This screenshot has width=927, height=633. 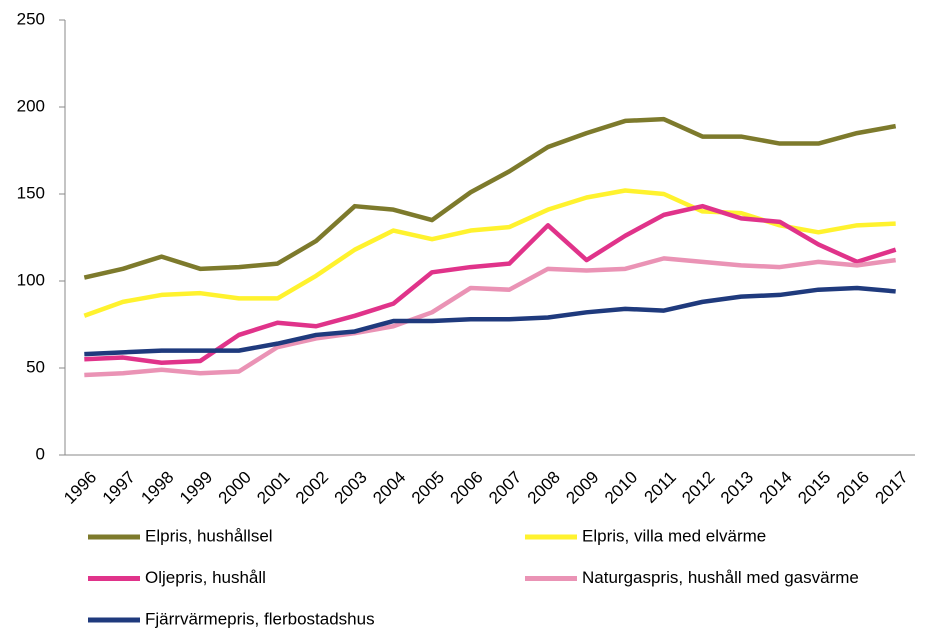 What do you see at coordinates (40, 453) in the screenshot?
I see `y-tick-label: 0` at bounding box center [40, 453].